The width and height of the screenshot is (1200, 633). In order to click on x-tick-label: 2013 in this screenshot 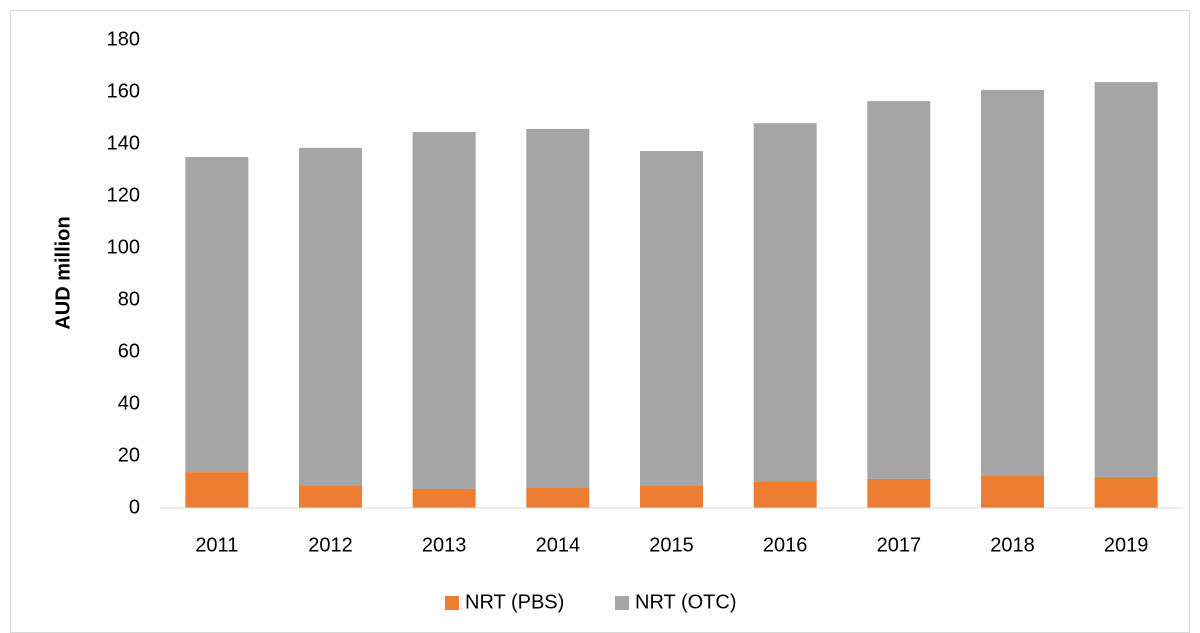, I will do `click(444, 545)`.